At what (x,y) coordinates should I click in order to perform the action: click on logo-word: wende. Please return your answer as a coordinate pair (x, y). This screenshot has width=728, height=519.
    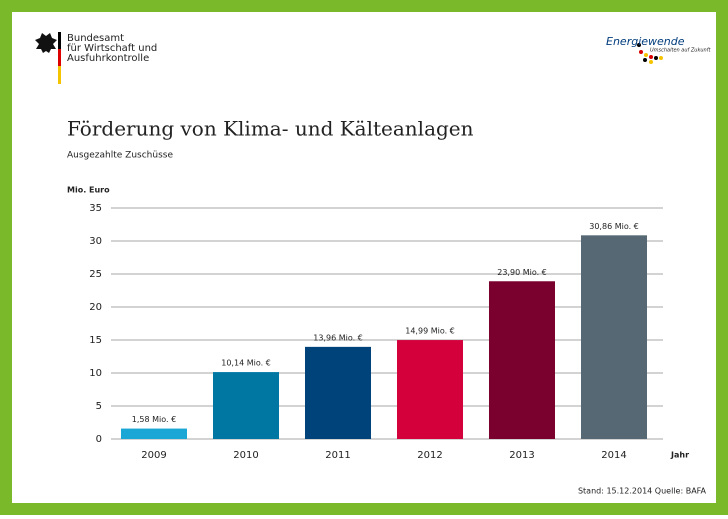
    Looking at the image, I should click on (666, 41).